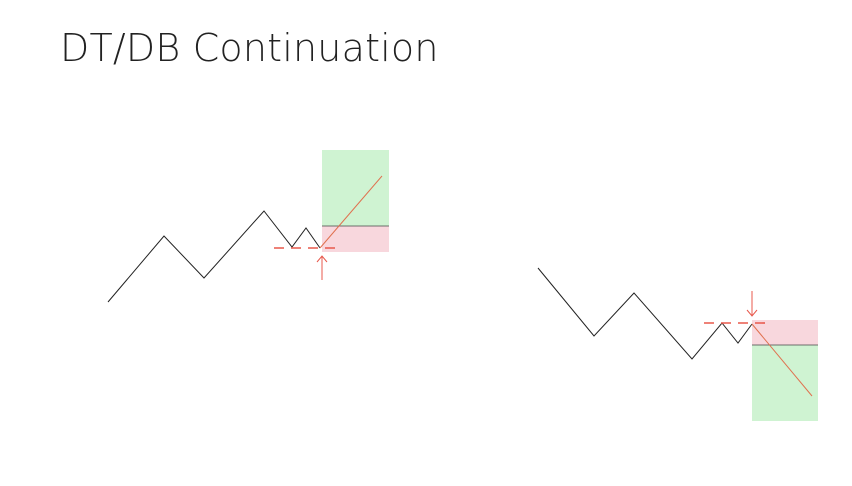 The height and width of the screenshot is (486, 852). I want to click on short-setup, so click(677, 344).